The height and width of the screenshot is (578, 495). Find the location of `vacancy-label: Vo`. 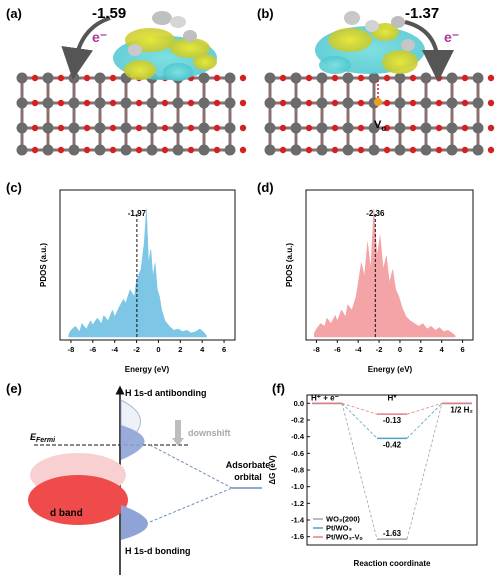

vacancy-label: Vo is located at coordinates (380, 126).